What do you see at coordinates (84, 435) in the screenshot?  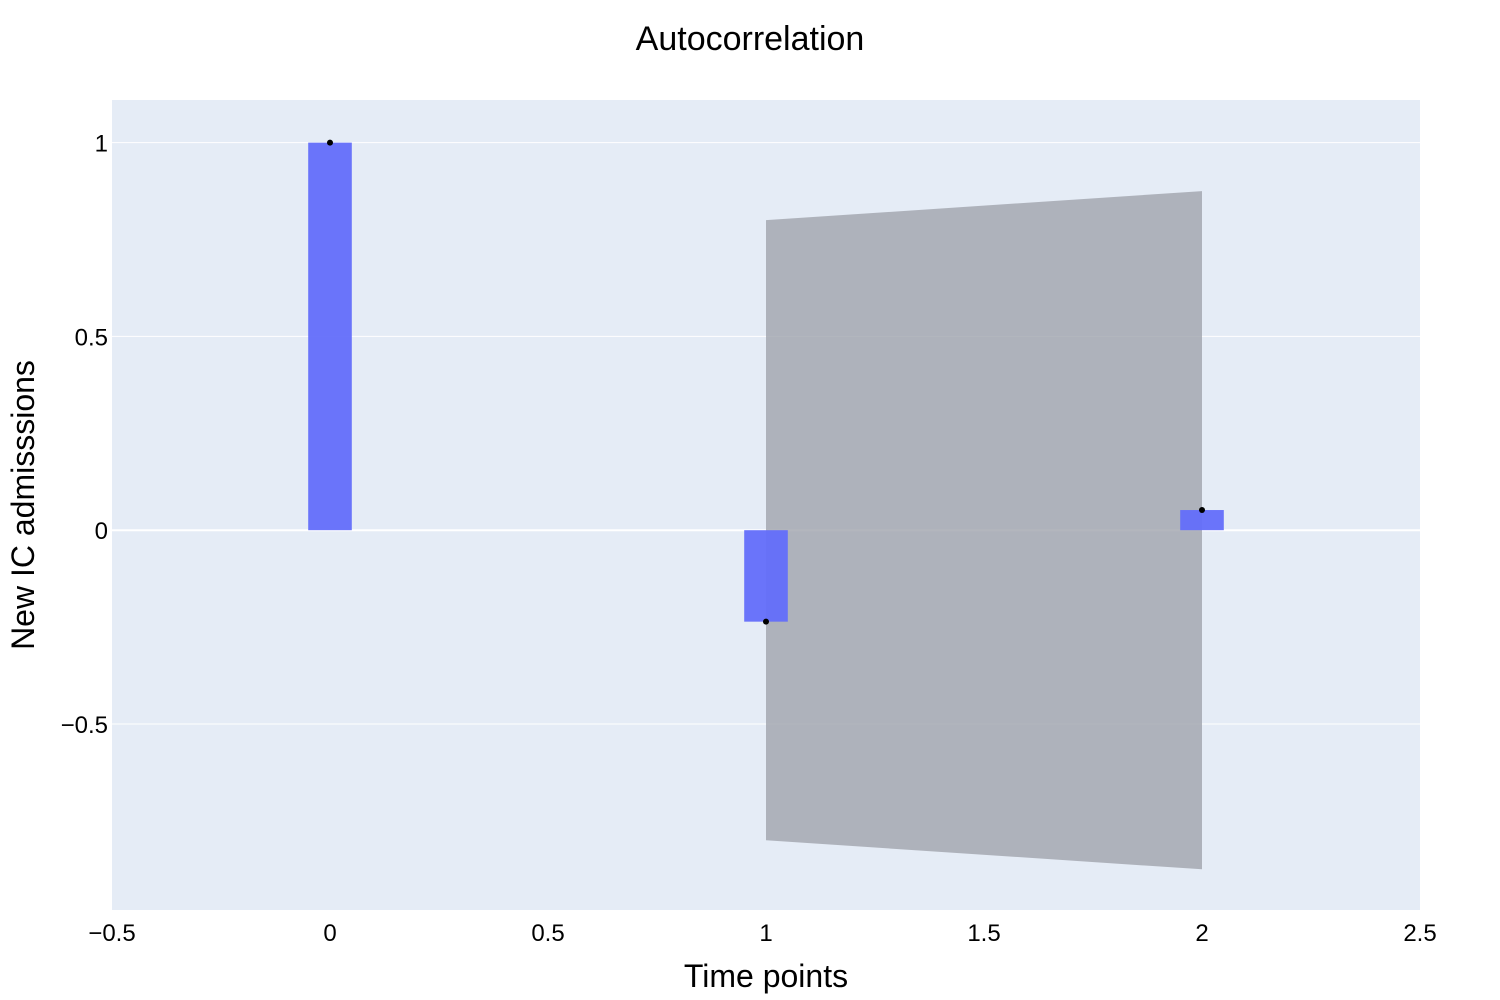 I see `y-axis-ticks: −0.5 0 0.5 1` at bounding box center [84, 435].